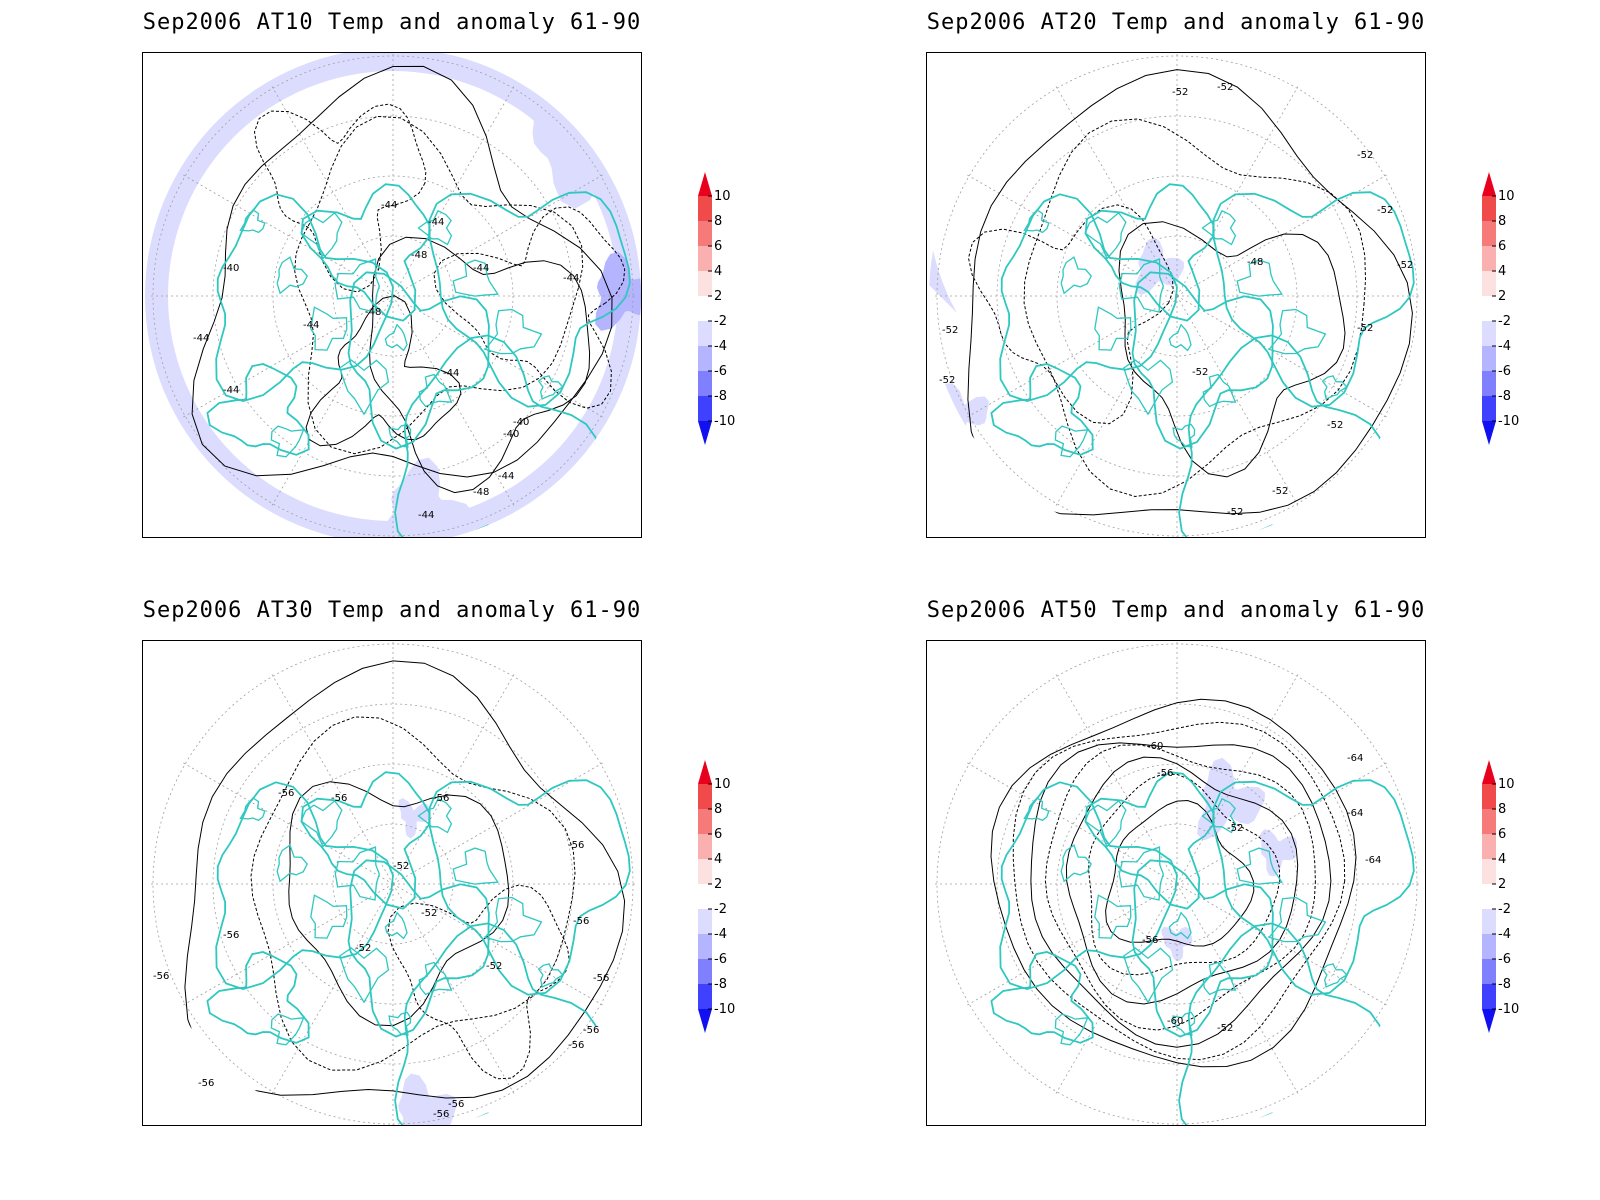  What do you see at coordinates (392, 610) in the screenshot?
I see `panel-title: Sep2006 AT30 Temp and anomaly 61-90` at bounding box center [392, 610].